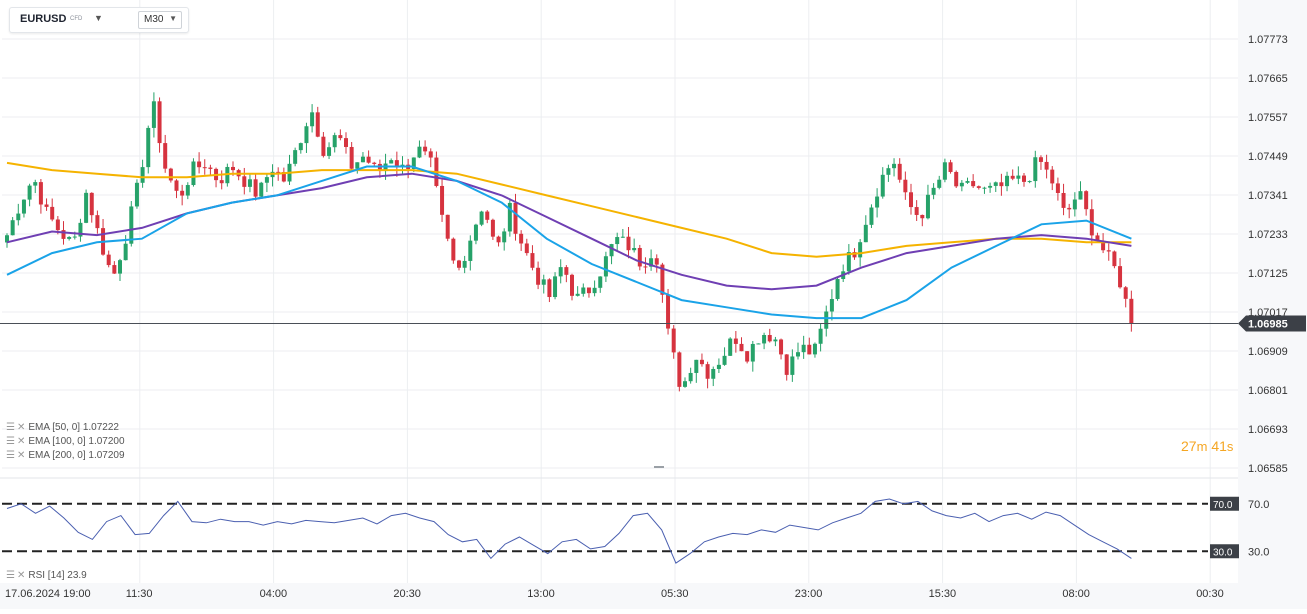  Describe the element at coordinates (46, 575) in the screenshot. I see `rsi-legend: ☰ ✕ RSI [14] 23.9` at that location.